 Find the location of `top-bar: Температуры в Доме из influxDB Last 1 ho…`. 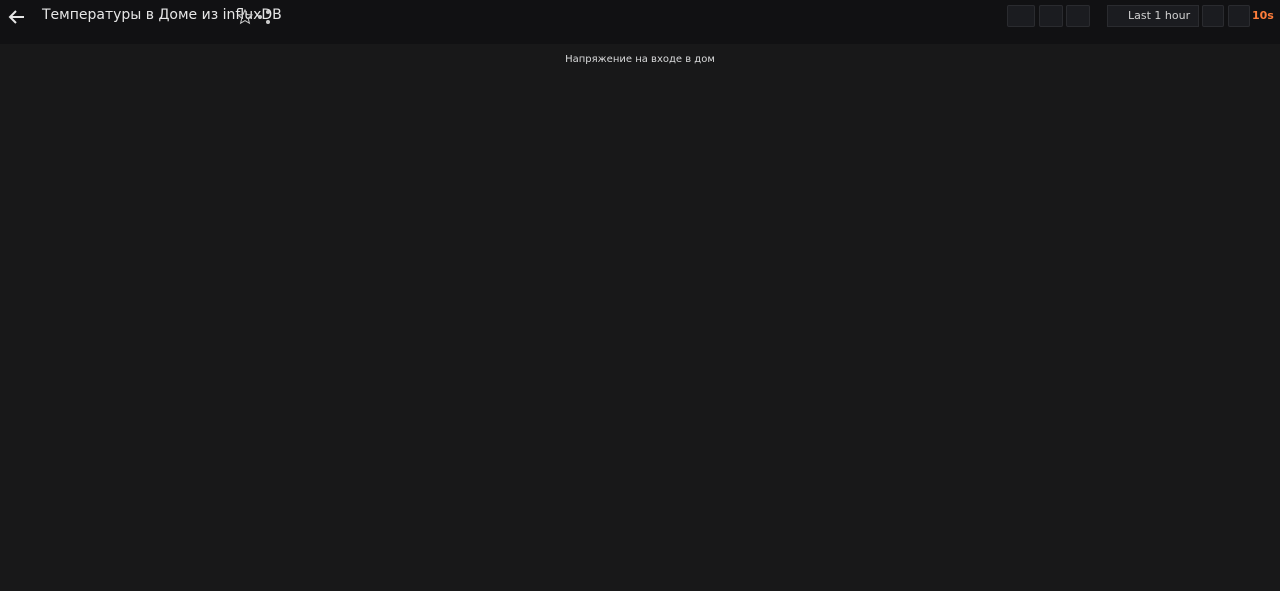

top-bar: Температуры в Доме из influxDB Last 1 ho… is located at coordinates (640, 17).